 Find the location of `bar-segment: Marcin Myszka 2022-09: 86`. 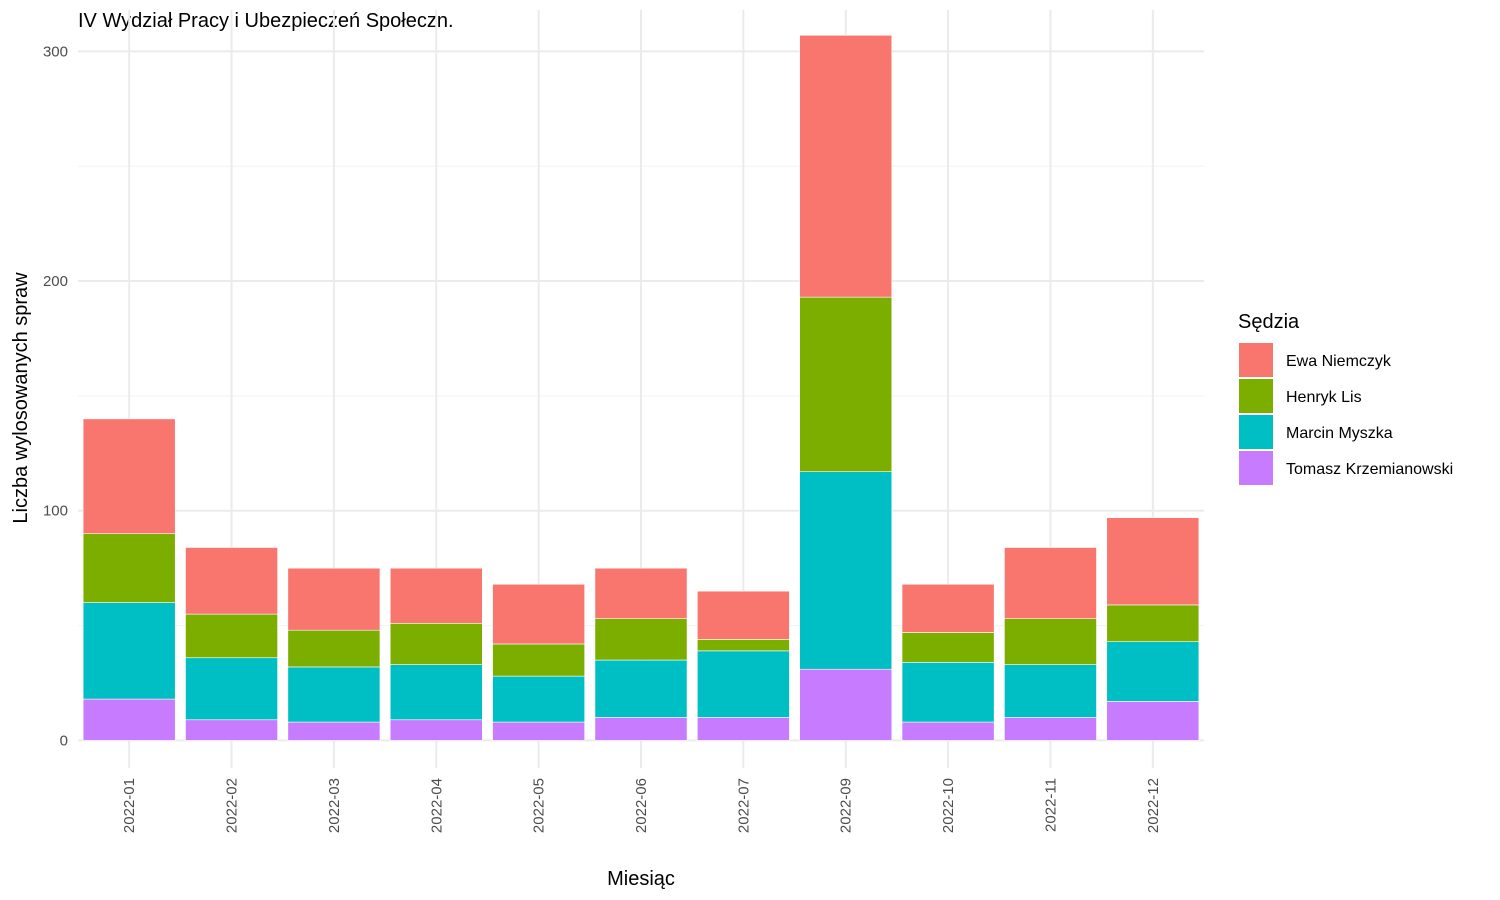

bar-segment: Marcin Myszka 2022-09: 86 is located at coordinates (846, 570).